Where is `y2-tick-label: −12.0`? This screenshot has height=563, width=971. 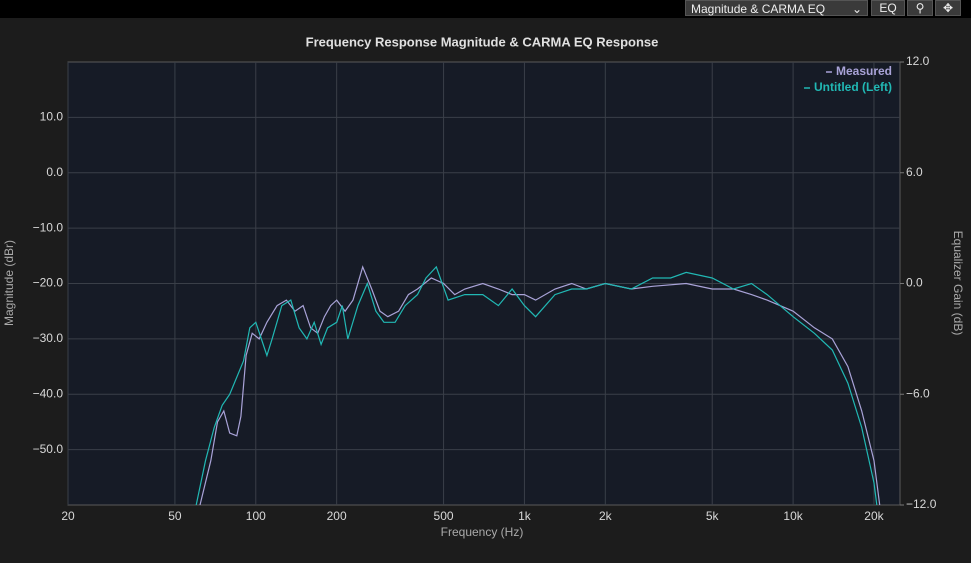 y2-tick-label: −12.0 is located at coordinates (921, 504).